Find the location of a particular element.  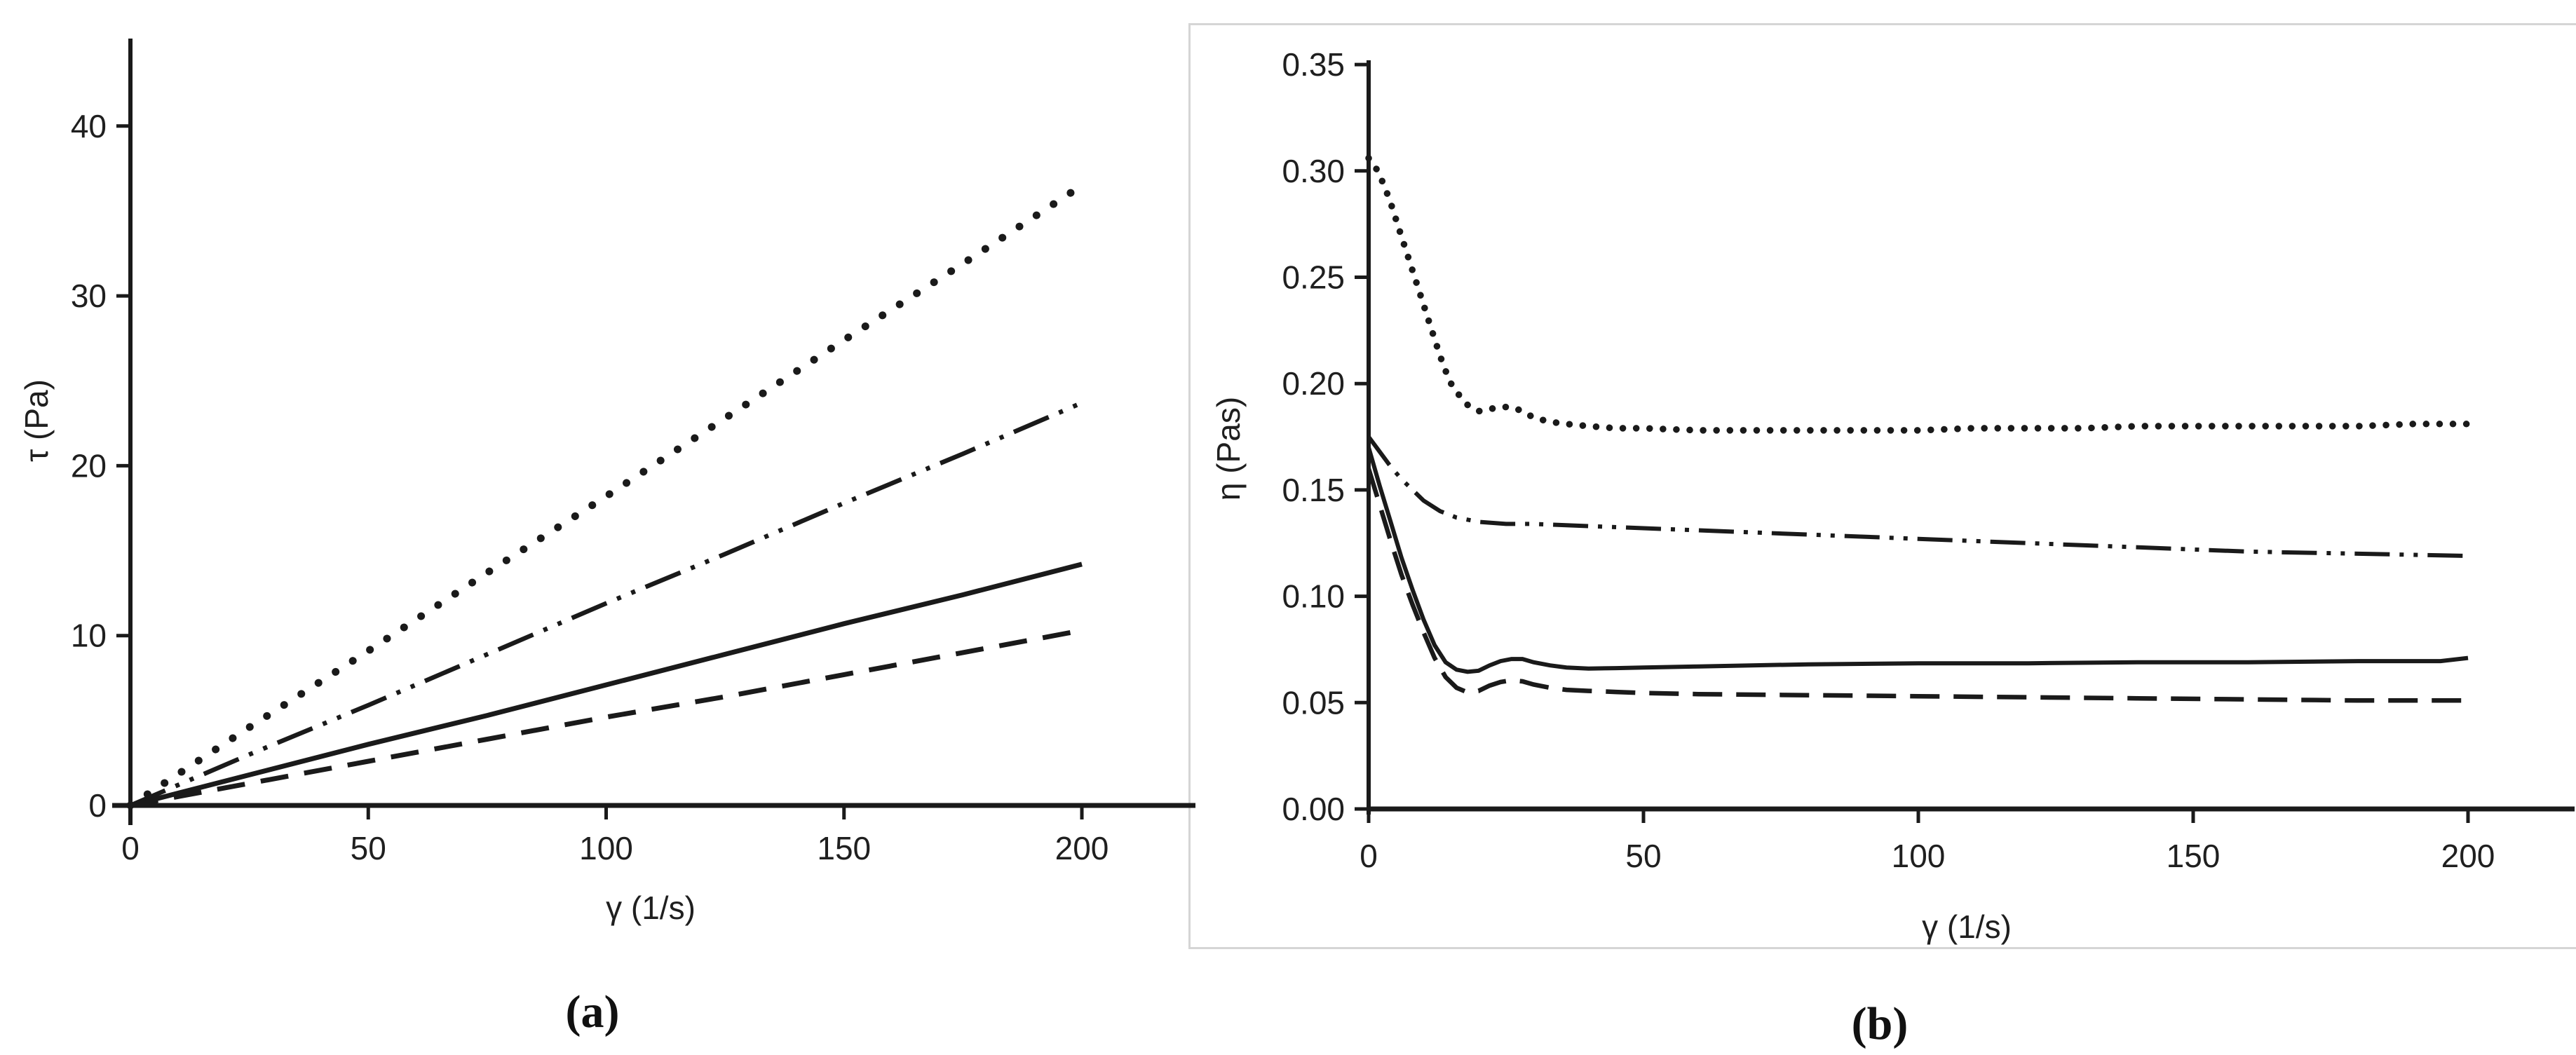

chart-a-y-tick-label: 20 is located at coordinates (89, 466).